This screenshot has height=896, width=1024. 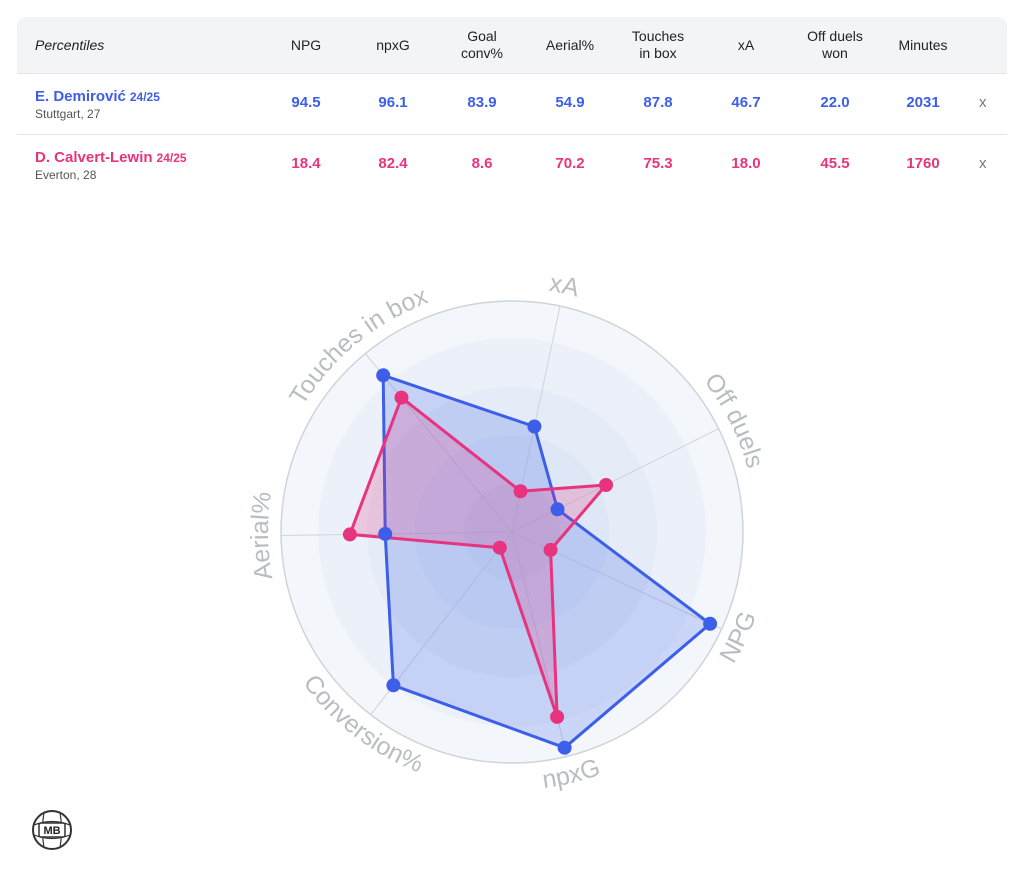 I want to click on header-goal-conv: Goal conv%, so click(x=482, y=44).